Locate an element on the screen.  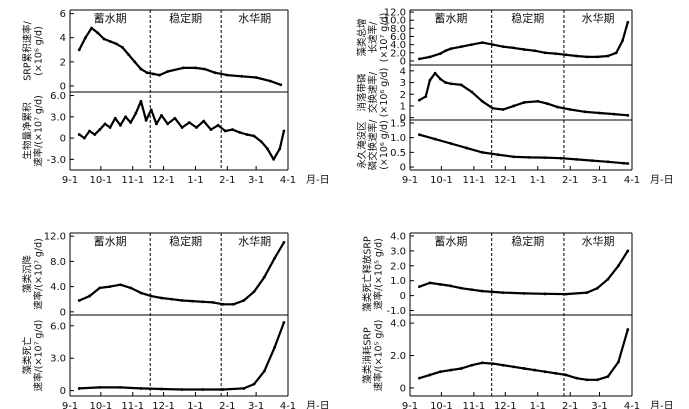
x-tick-label: 4-1 is located at coordinates (632, 405).